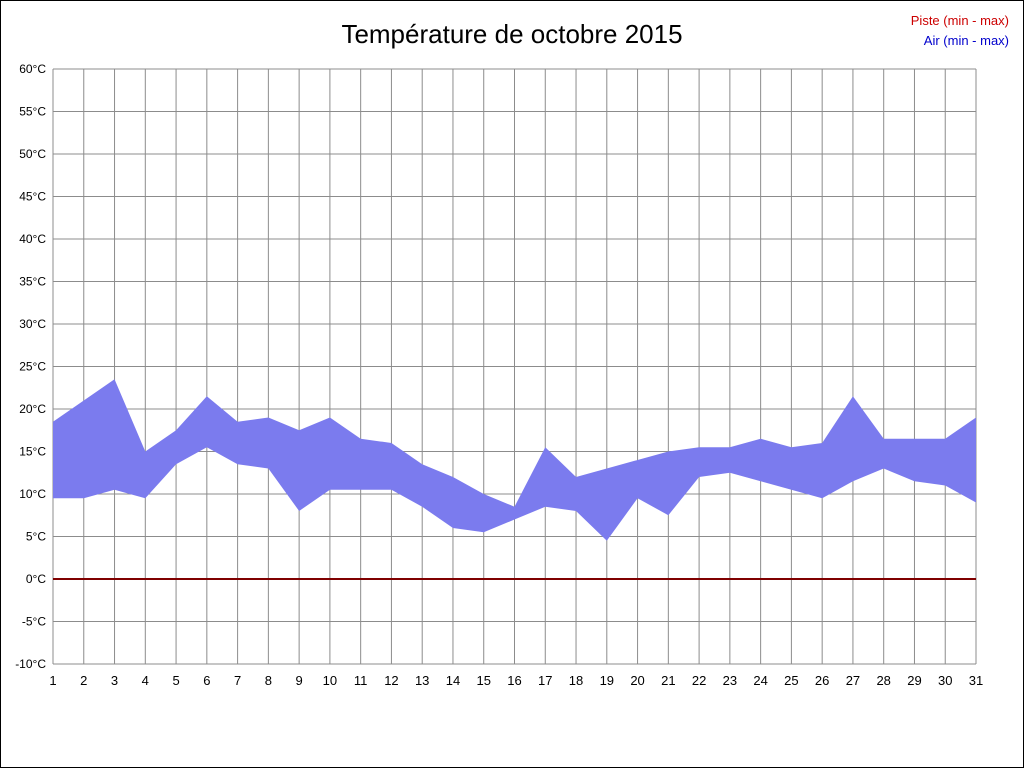 The height and width of the screenshot is (768, 1024). Describe the element at coordinates (512, 34) in the screenshot. I see `chart-title: Température de octobre 2015` at that location.